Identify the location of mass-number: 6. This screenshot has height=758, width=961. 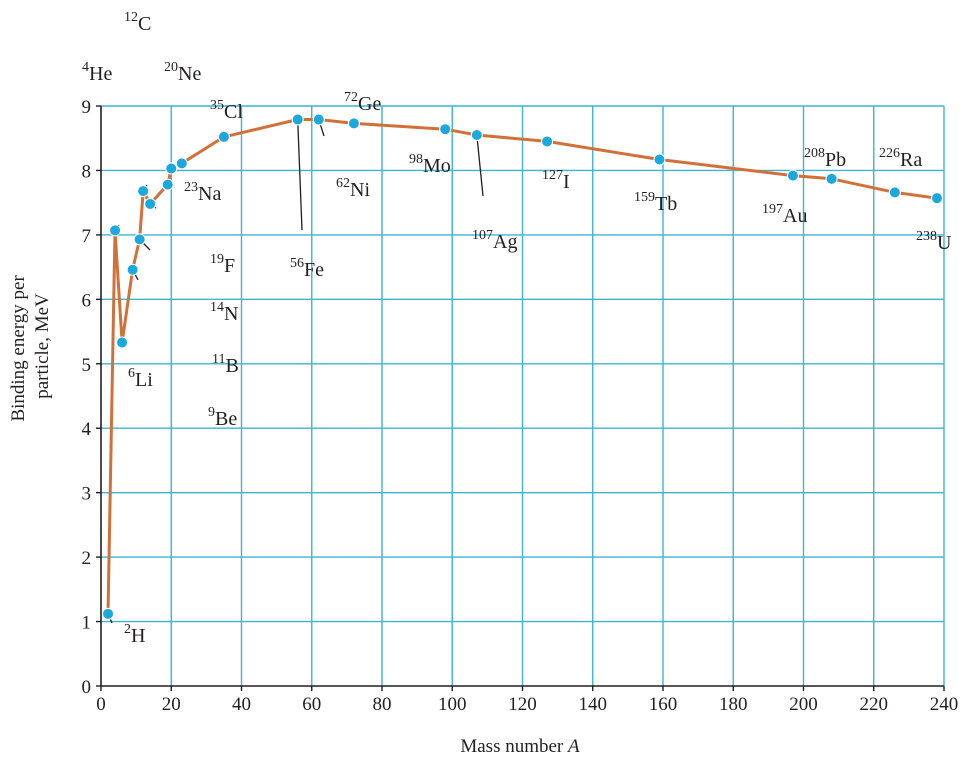
(131, 373).